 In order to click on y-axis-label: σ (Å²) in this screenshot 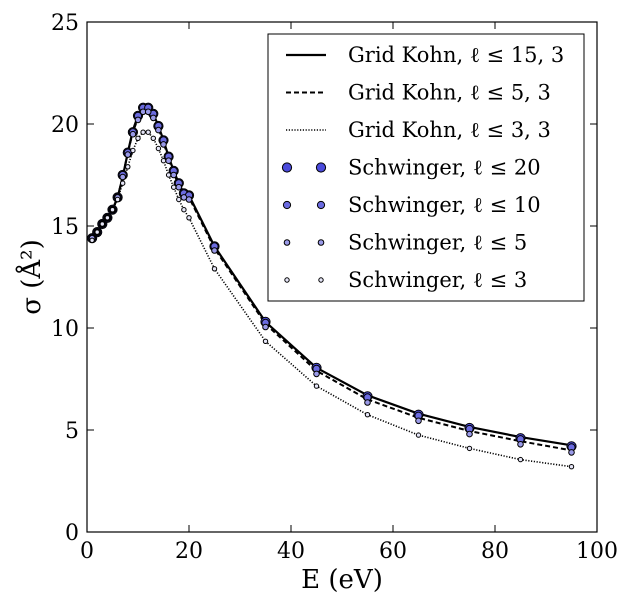, I will do `click(31, 277)`.